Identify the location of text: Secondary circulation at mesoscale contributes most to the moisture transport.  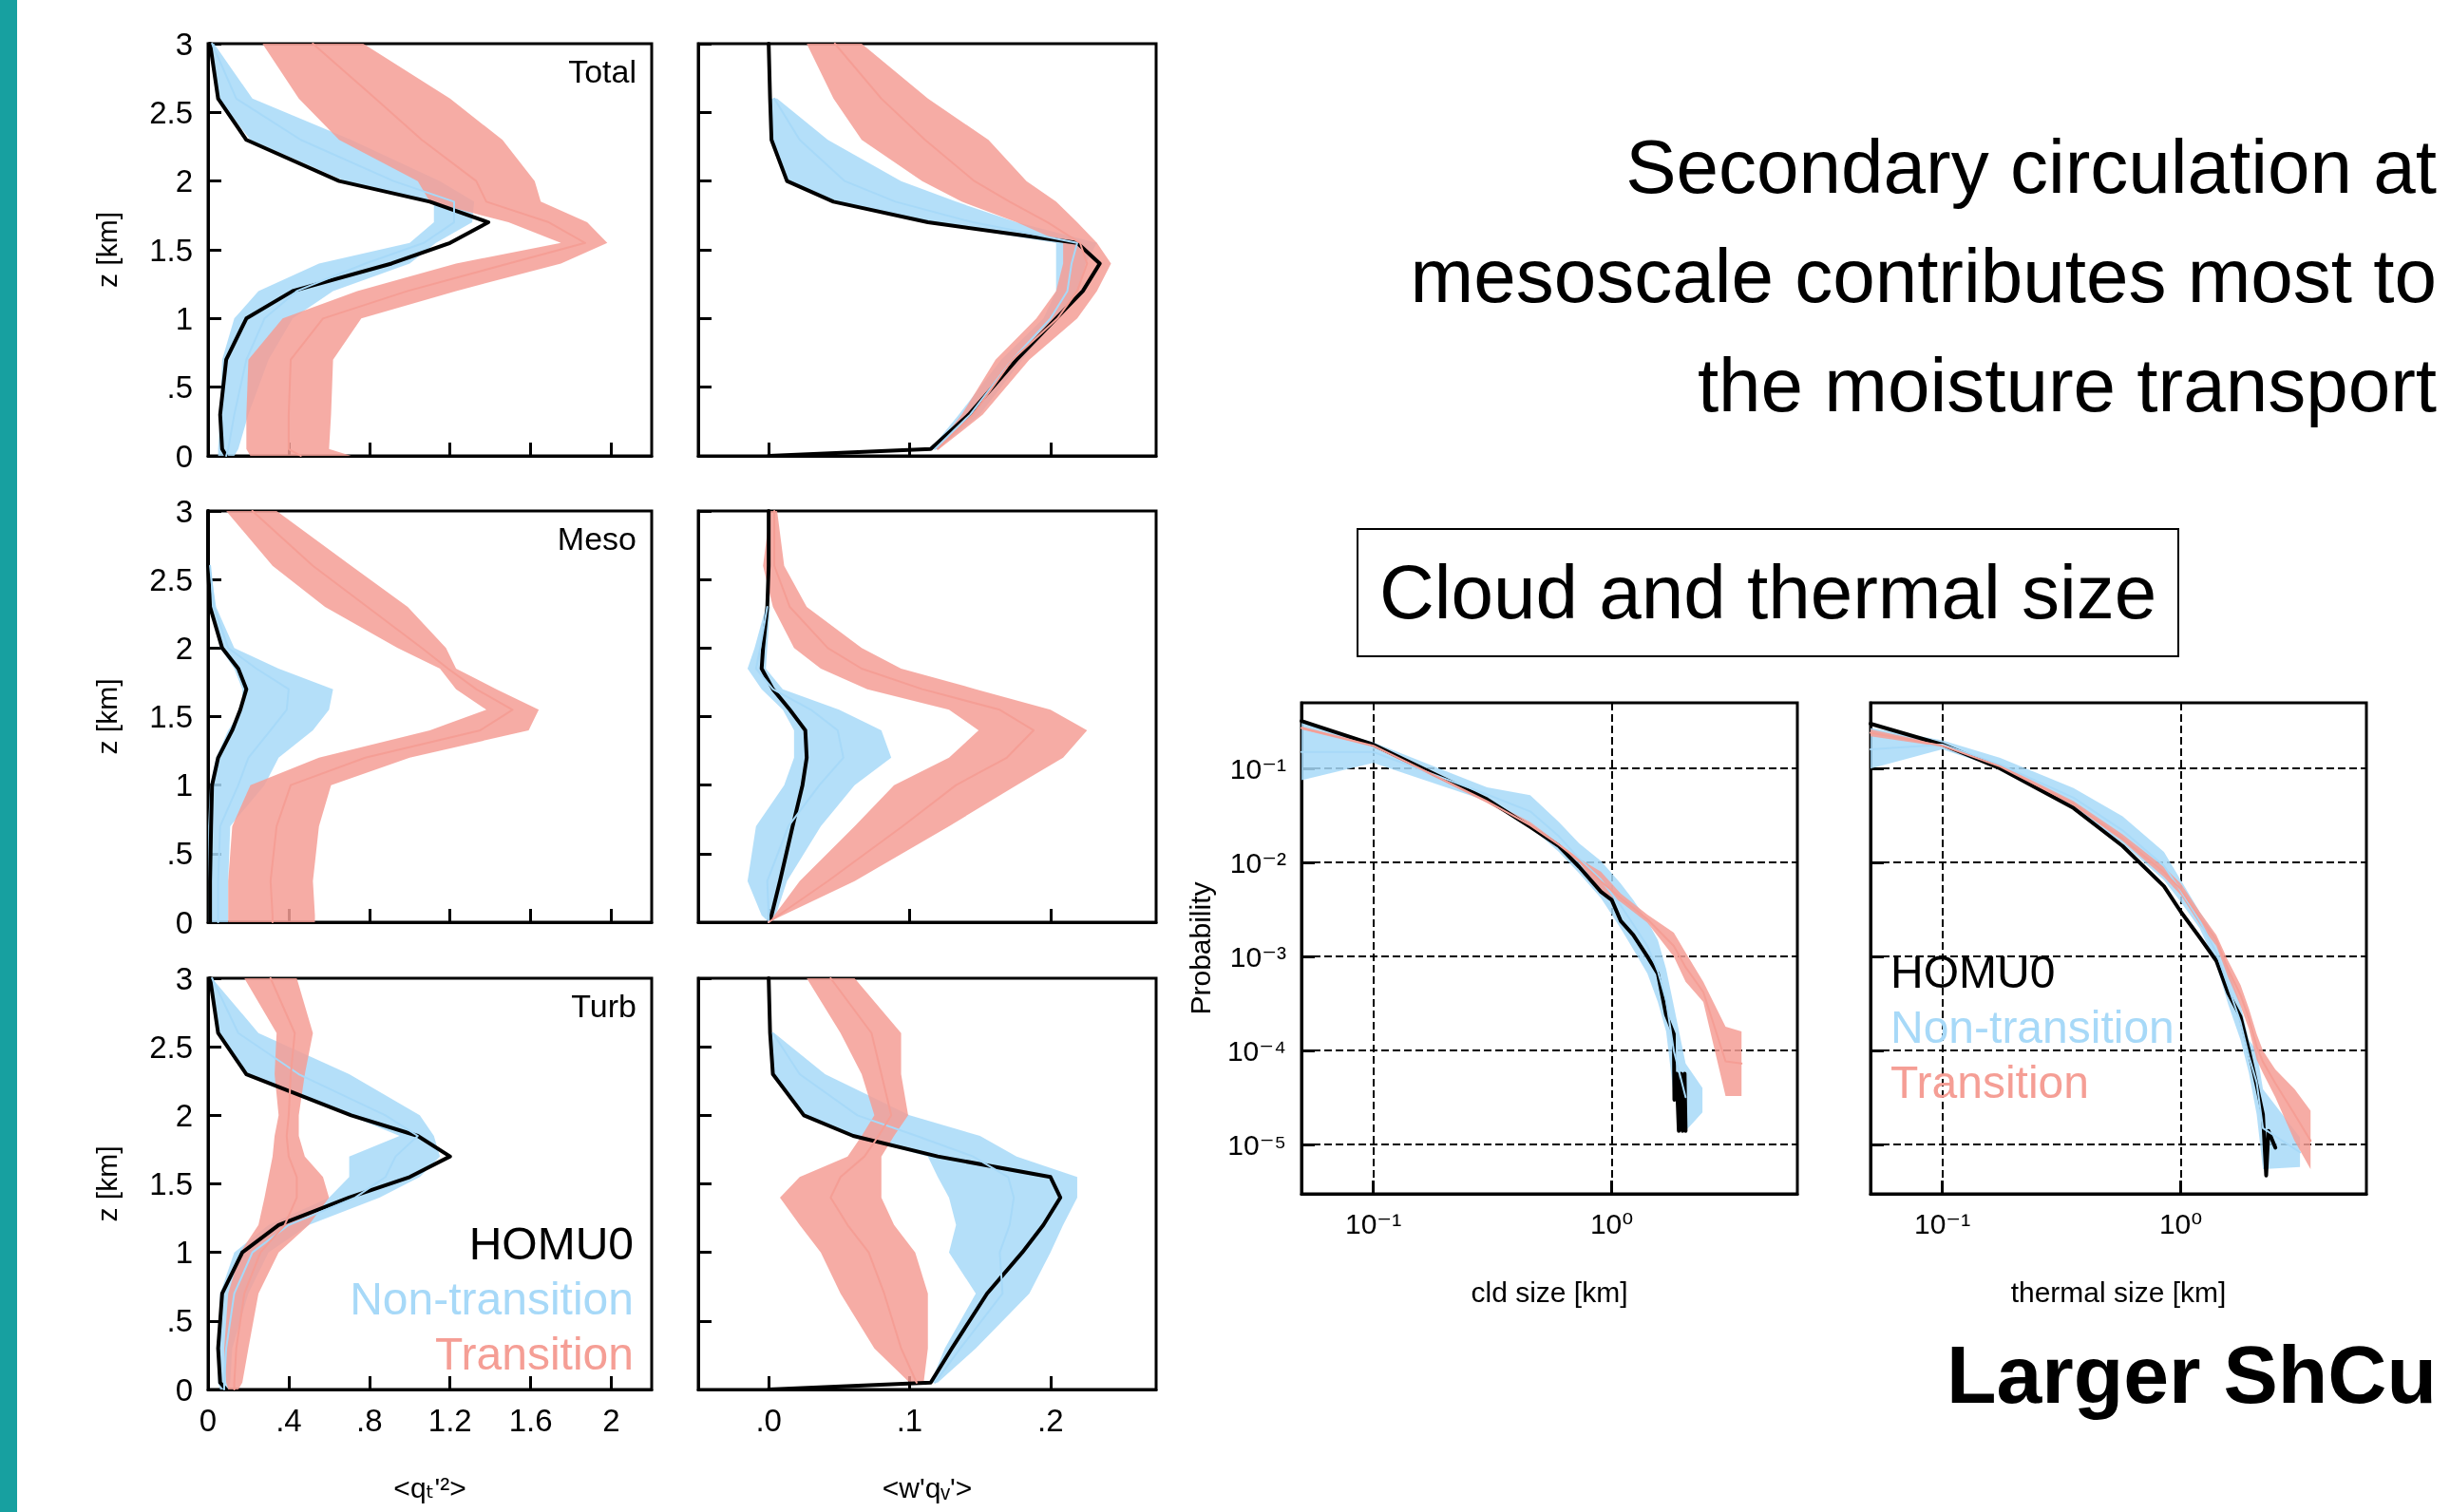
(1923, 276).